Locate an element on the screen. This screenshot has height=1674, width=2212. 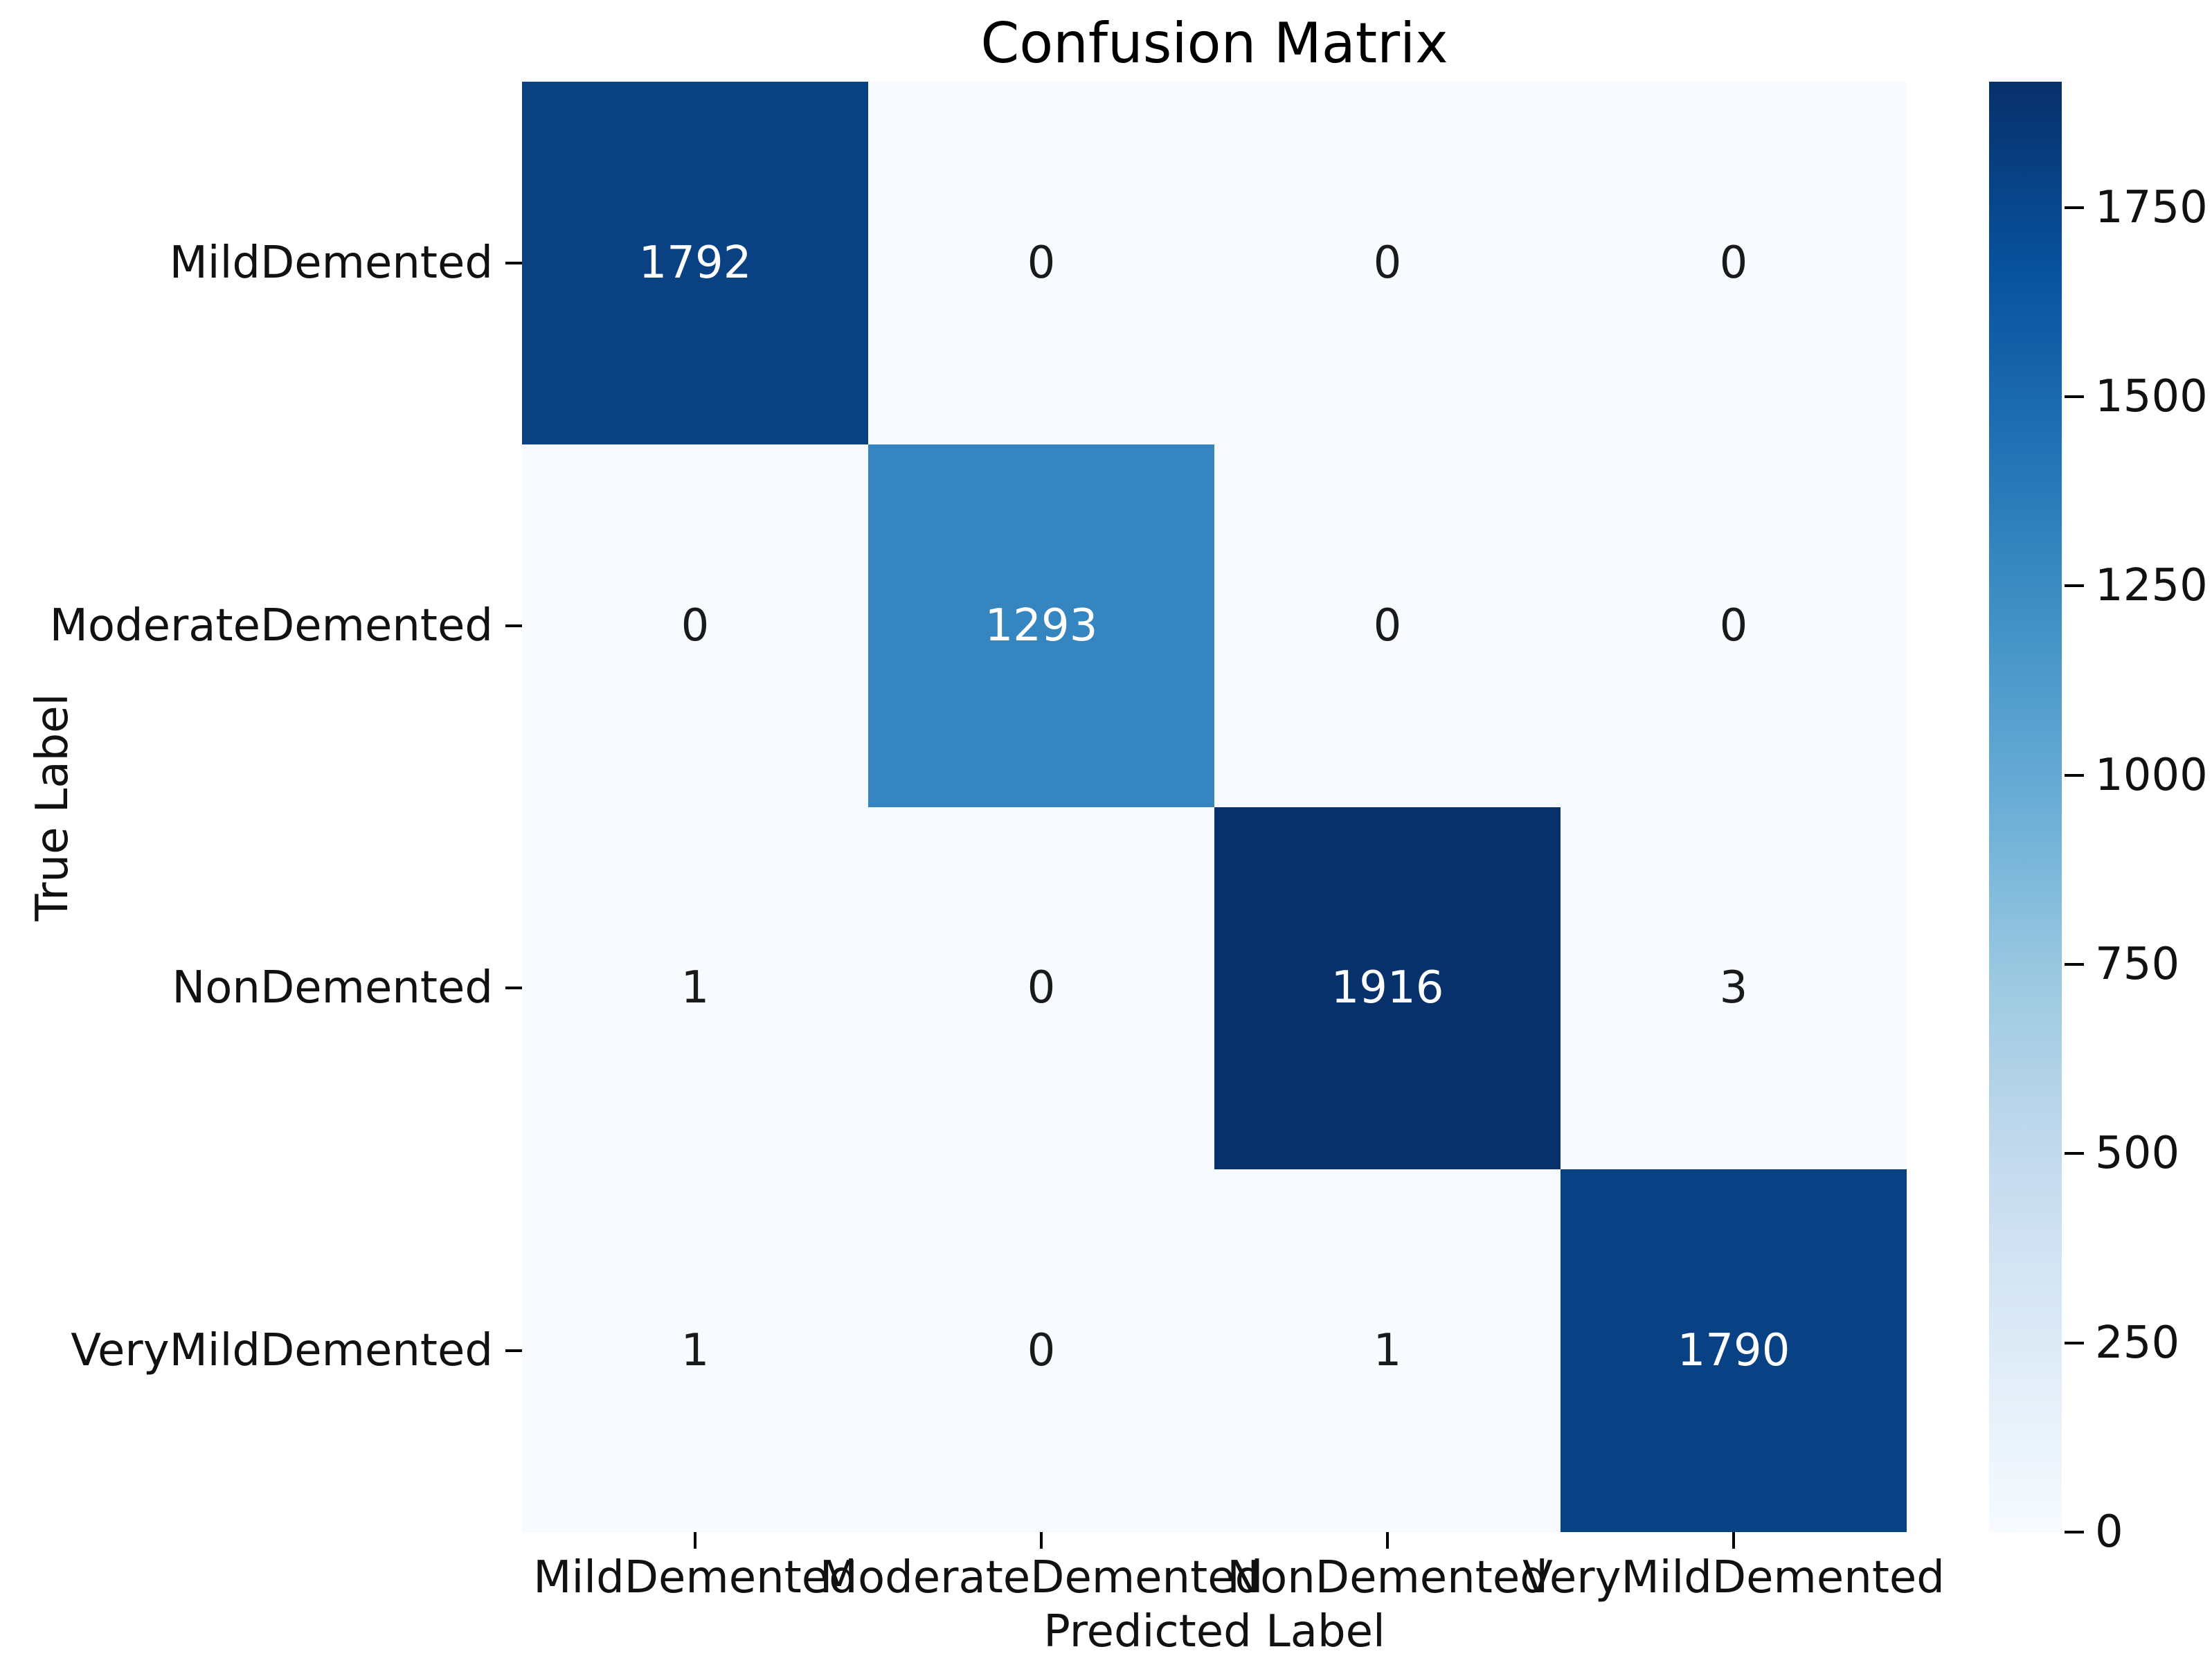
colorbar-tick-label: 0 is located at coordinates (2109, 1532).